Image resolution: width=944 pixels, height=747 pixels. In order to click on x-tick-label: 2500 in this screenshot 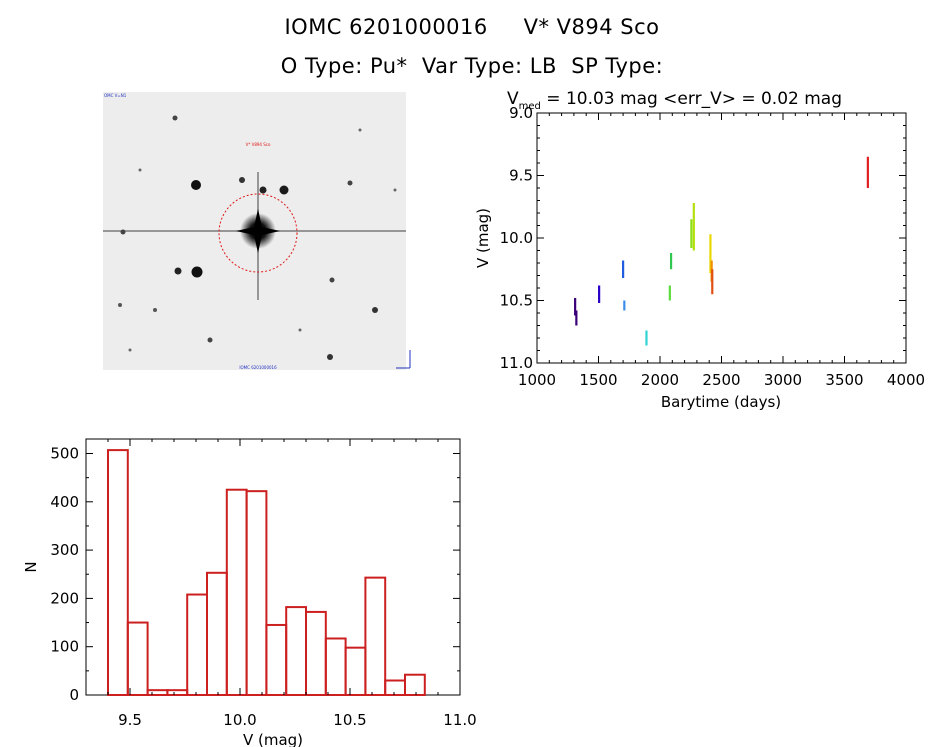, I will do `click(721, 380)`.